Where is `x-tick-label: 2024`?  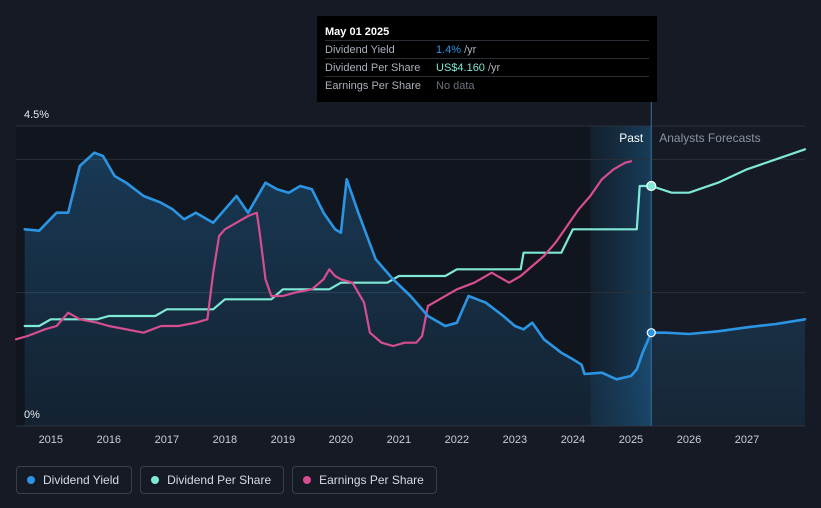
x-tick-label: 2024 is located at coordinates (573, 440).